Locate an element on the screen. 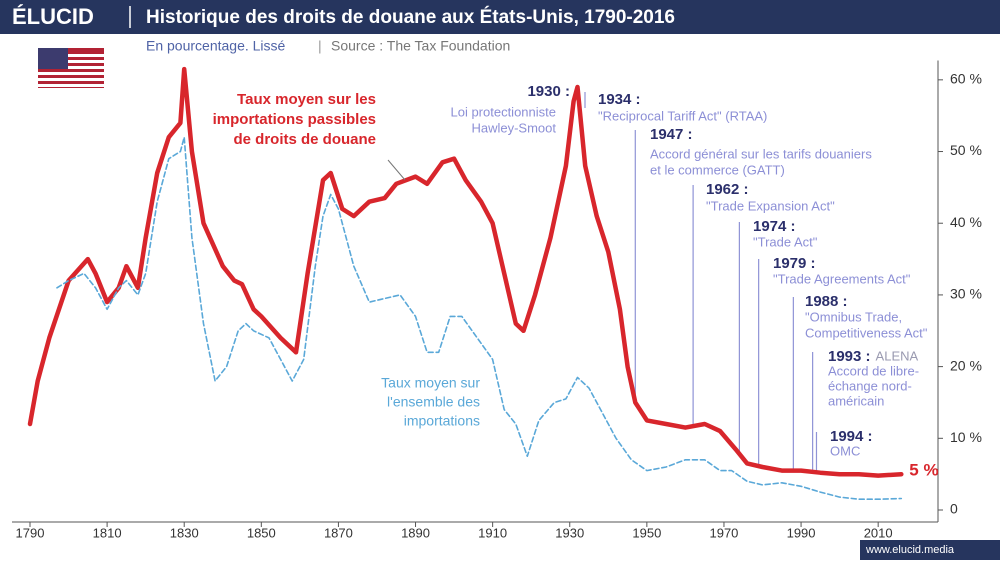 Image resolution: width=1000 pixels, height=565 pixels. x-tick-label: 1990 is located at coordinates (801, 532).